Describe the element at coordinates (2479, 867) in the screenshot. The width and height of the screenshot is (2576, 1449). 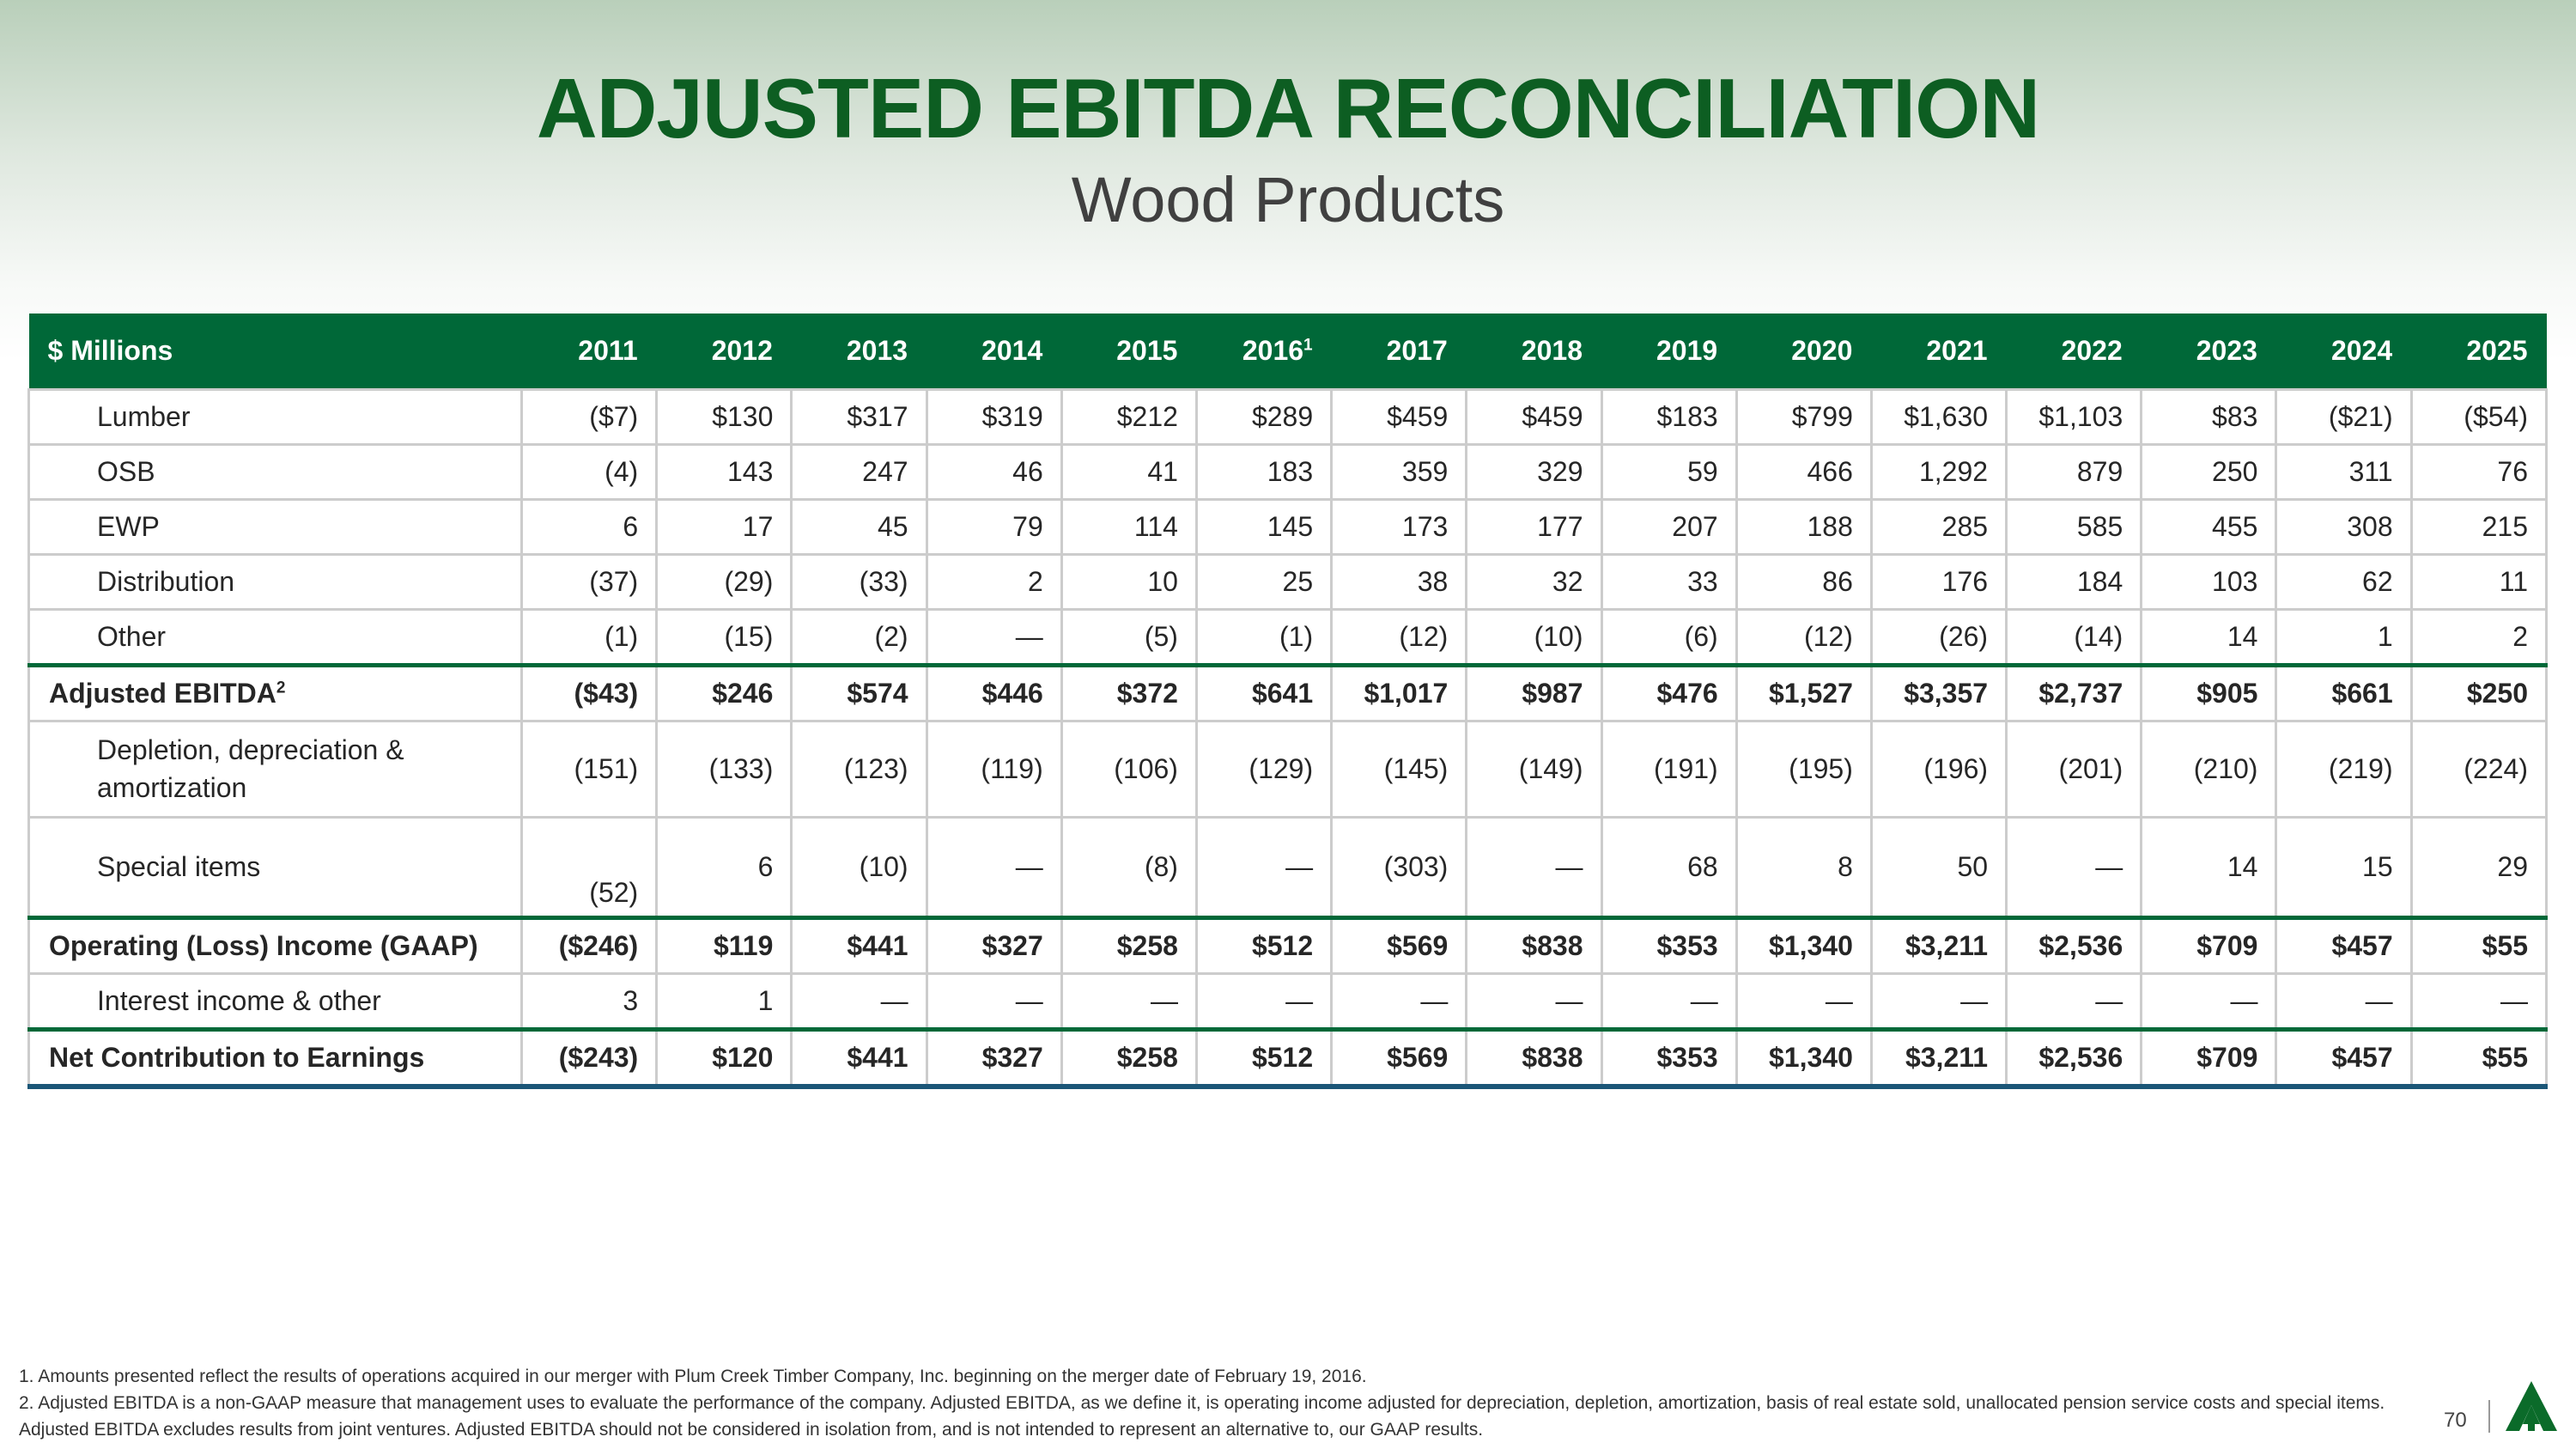
I see `value-cell: 29` at that location.